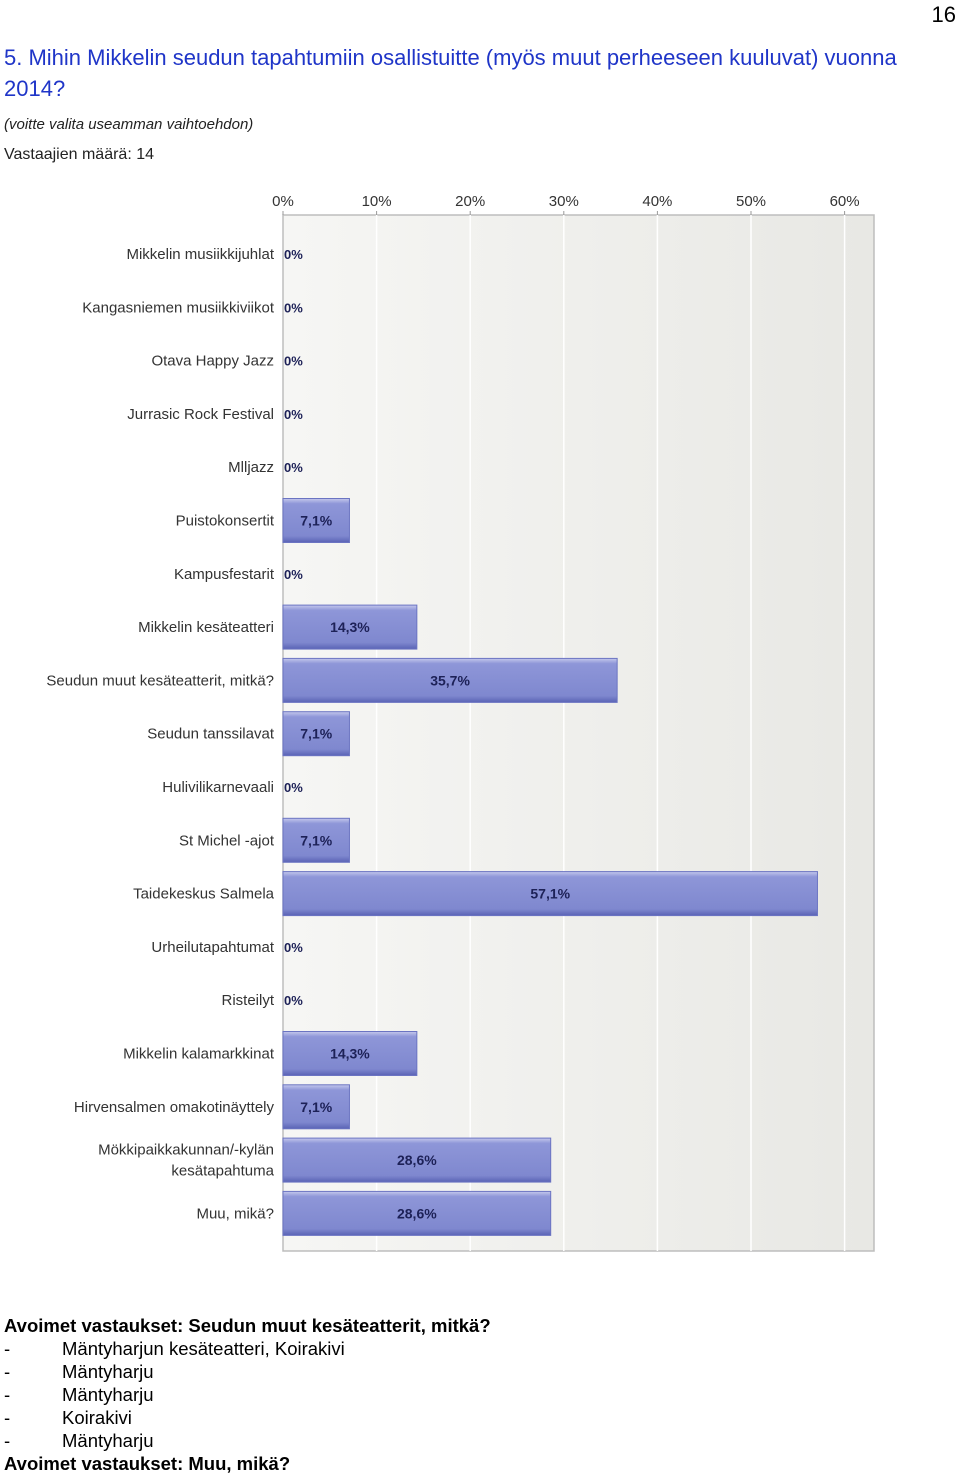 This screenshot has height=1475, width=960. I want to click on category-label: Seudun tanssilavat, so click(211, 734).